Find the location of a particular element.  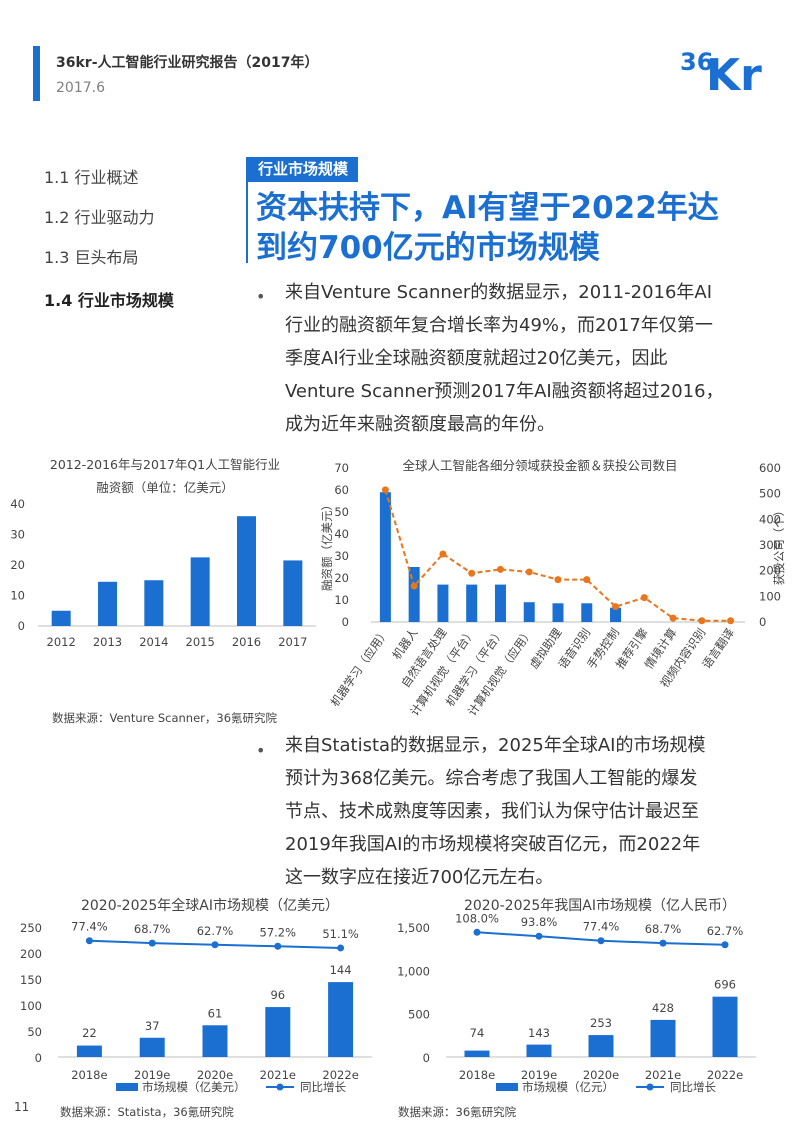

y-axis-label: 融资额（亿美元） is located at coordinates (327, 545).